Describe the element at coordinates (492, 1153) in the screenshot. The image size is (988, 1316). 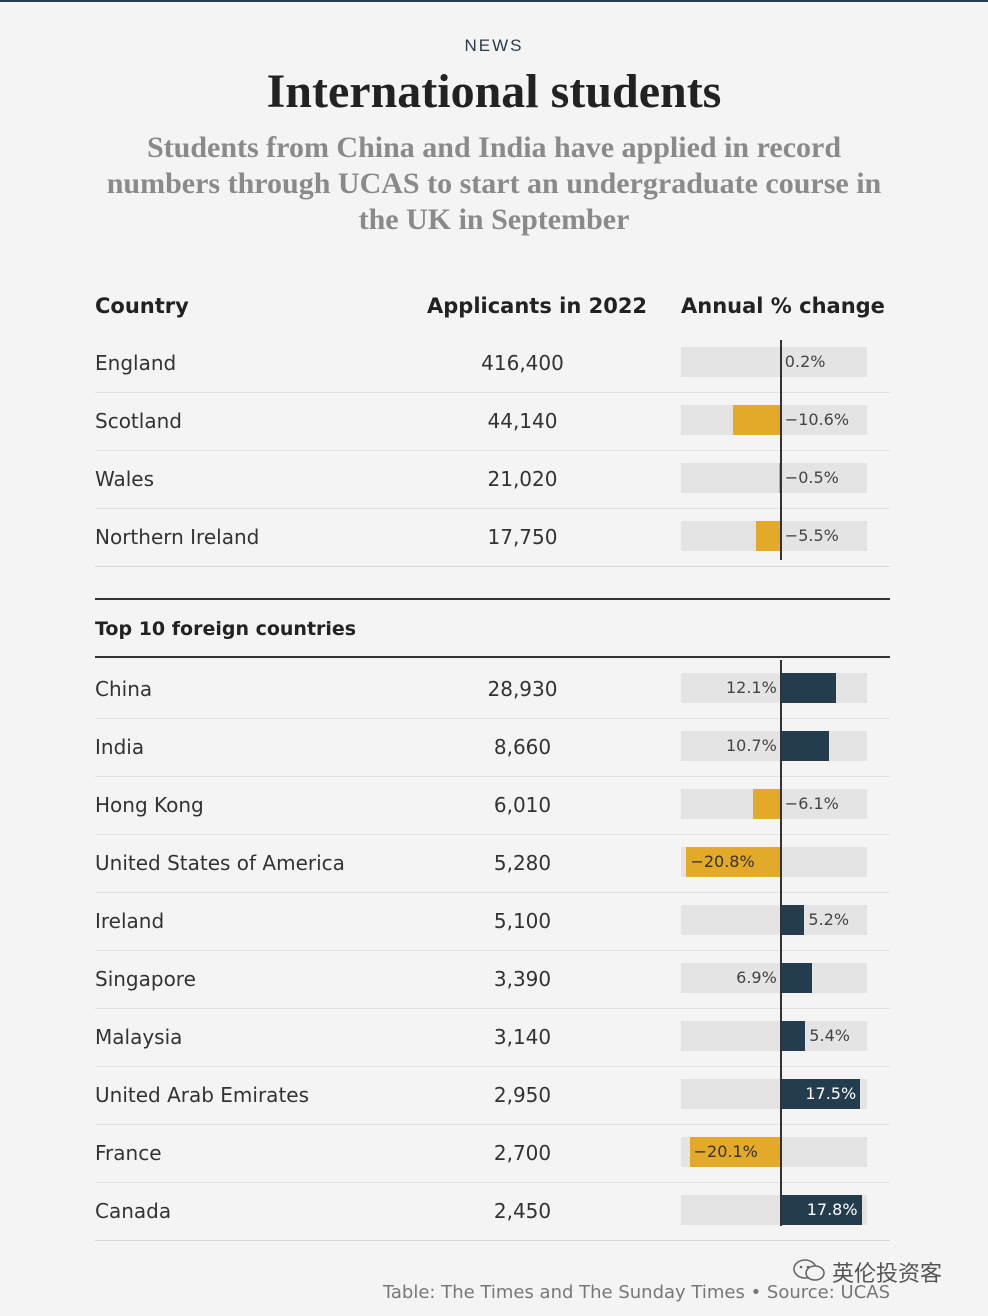
I see `table-row: France 2,700 −20.1%` at that location.